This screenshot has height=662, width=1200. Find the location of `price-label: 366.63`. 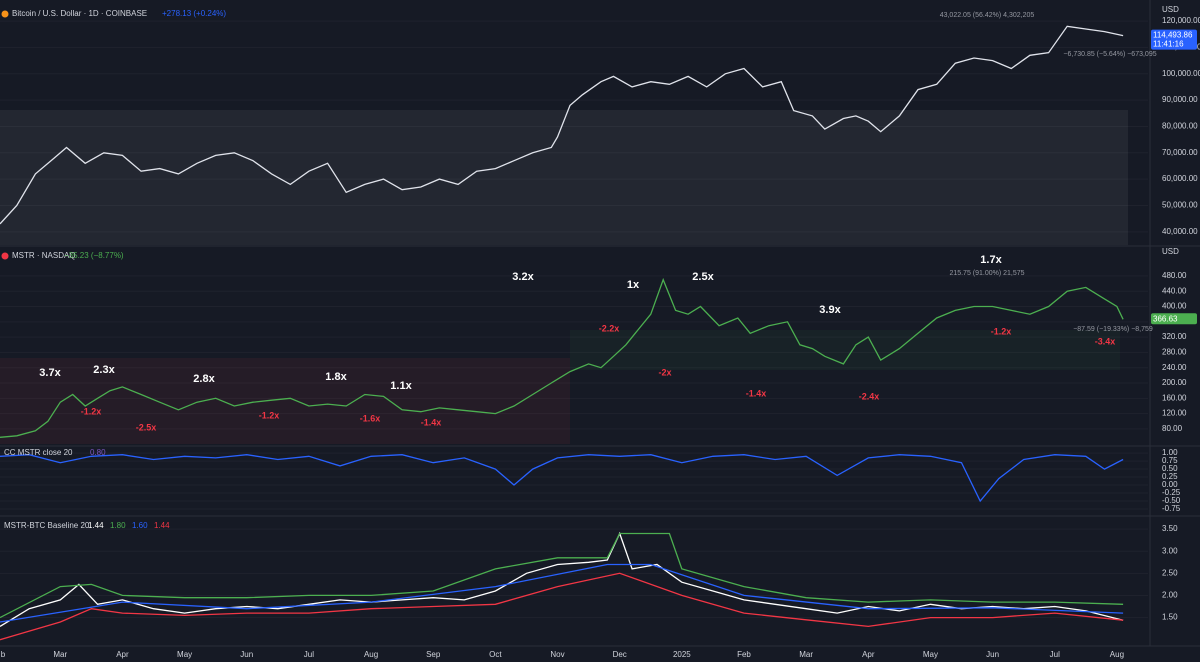

price-label: 366.63 is located at coordinates (1165, 318).